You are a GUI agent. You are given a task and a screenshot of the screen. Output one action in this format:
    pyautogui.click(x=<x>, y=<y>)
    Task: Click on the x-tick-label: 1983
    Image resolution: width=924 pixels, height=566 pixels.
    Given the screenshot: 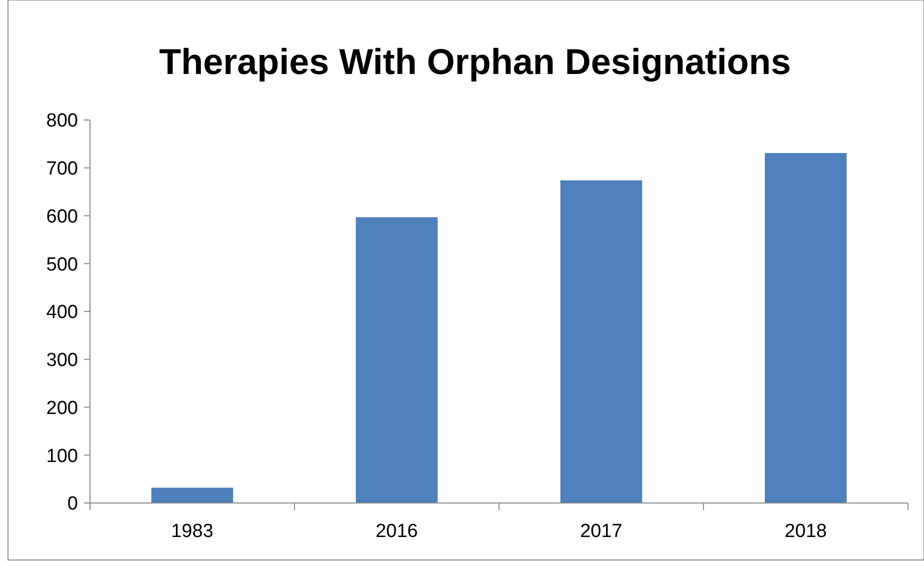 What is the action you would take?
    pyautogui.click(x=192, y=531)
    